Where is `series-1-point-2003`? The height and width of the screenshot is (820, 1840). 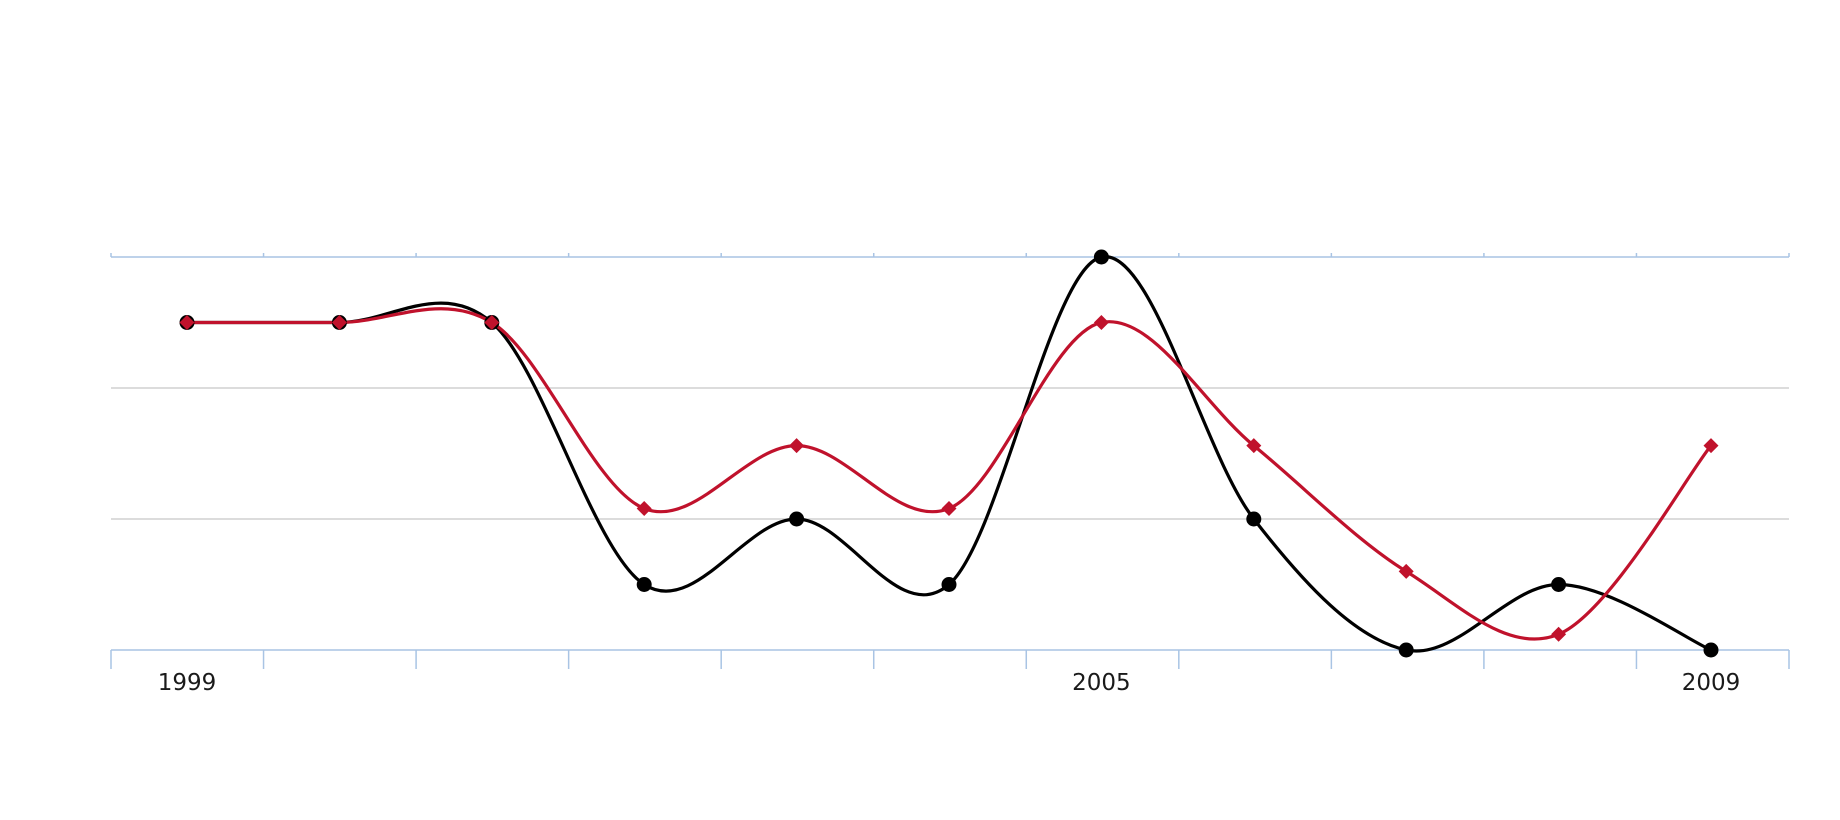 series-1-point-2003 is located at coordinates (797, 519).